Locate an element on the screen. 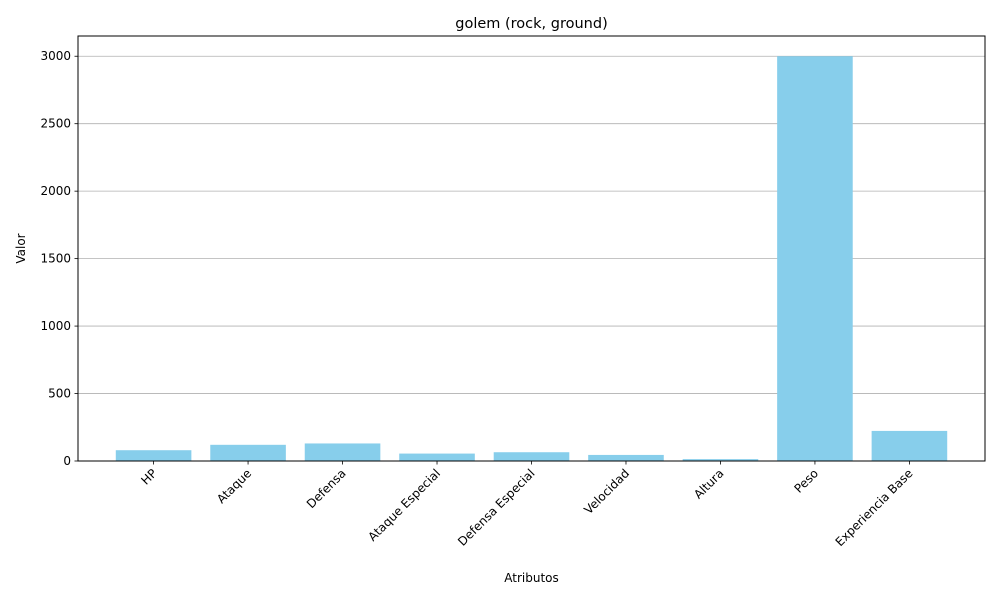 The width and height of the screenshot is (1000, 600). x-tick-label: Velocidad is located at coordinates (606, 491).